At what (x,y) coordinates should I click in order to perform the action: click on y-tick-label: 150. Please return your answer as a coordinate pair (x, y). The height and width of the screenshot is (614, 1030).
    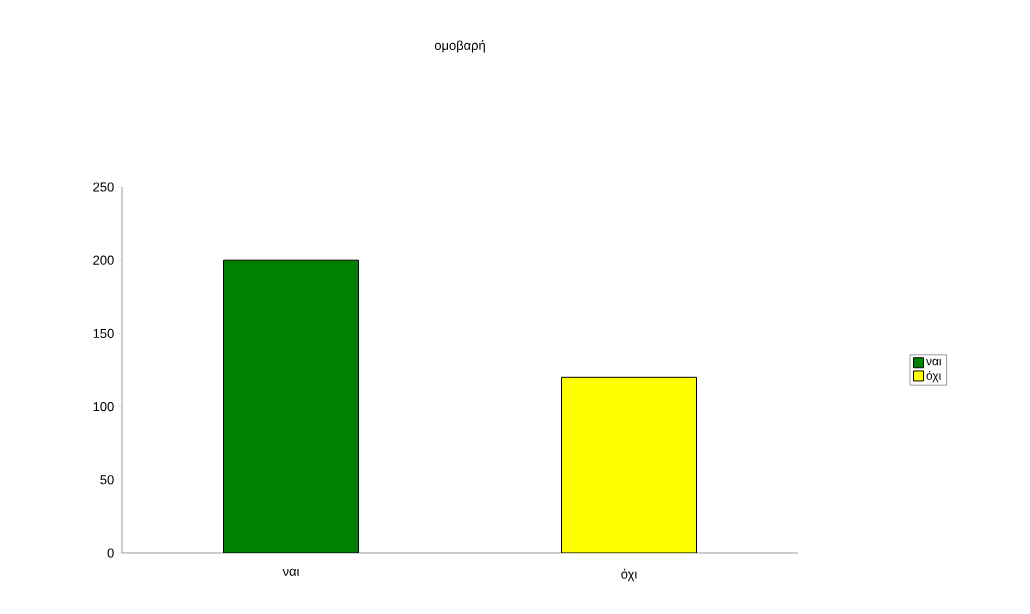
    Looking at the image, I should click on (103, 333).